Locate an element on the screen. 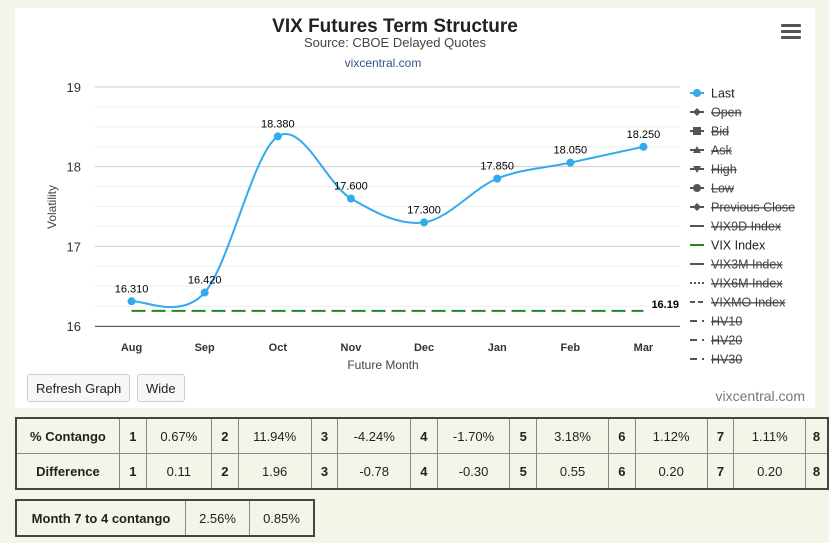  legend-item: HV30 is located at coordinates (716, 360).